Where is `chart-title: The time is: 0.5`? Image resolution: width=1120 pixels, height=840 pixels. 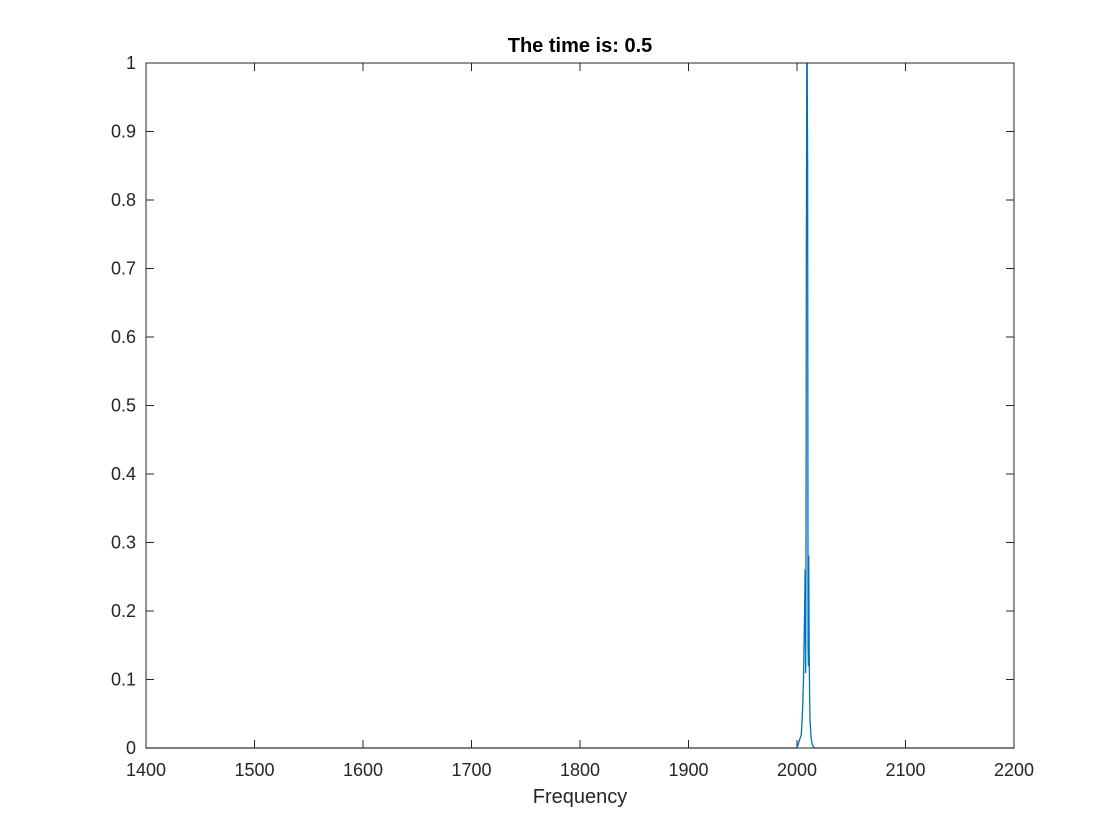 chart-title: The time is: 0.5 is located at coordinates (580, 46).